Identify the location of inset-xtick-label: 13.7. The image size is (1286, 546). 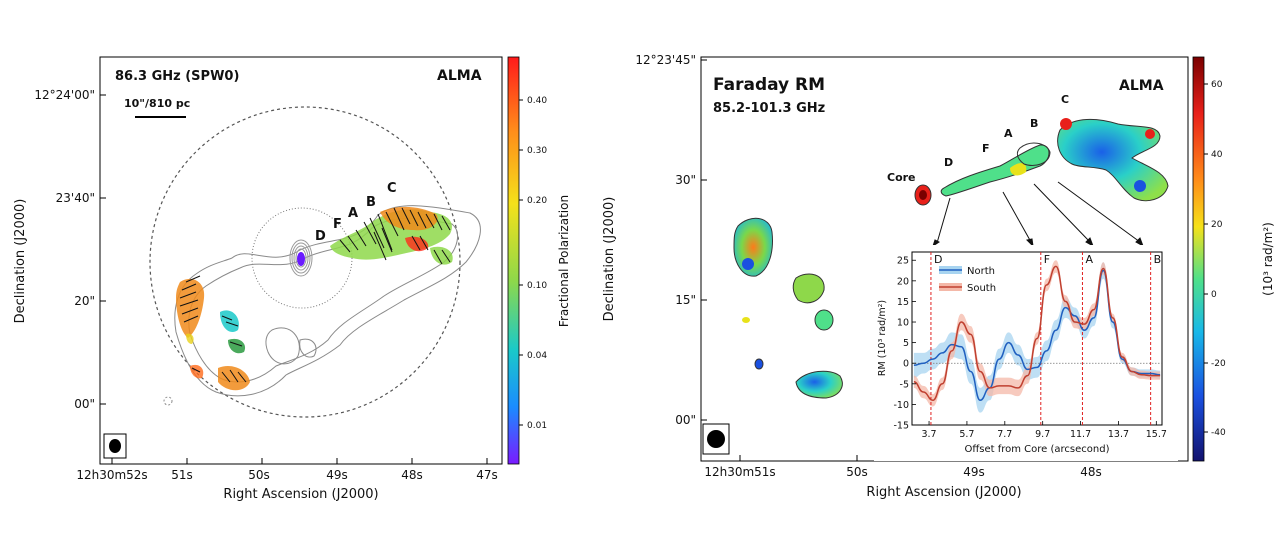
(1118, 434).